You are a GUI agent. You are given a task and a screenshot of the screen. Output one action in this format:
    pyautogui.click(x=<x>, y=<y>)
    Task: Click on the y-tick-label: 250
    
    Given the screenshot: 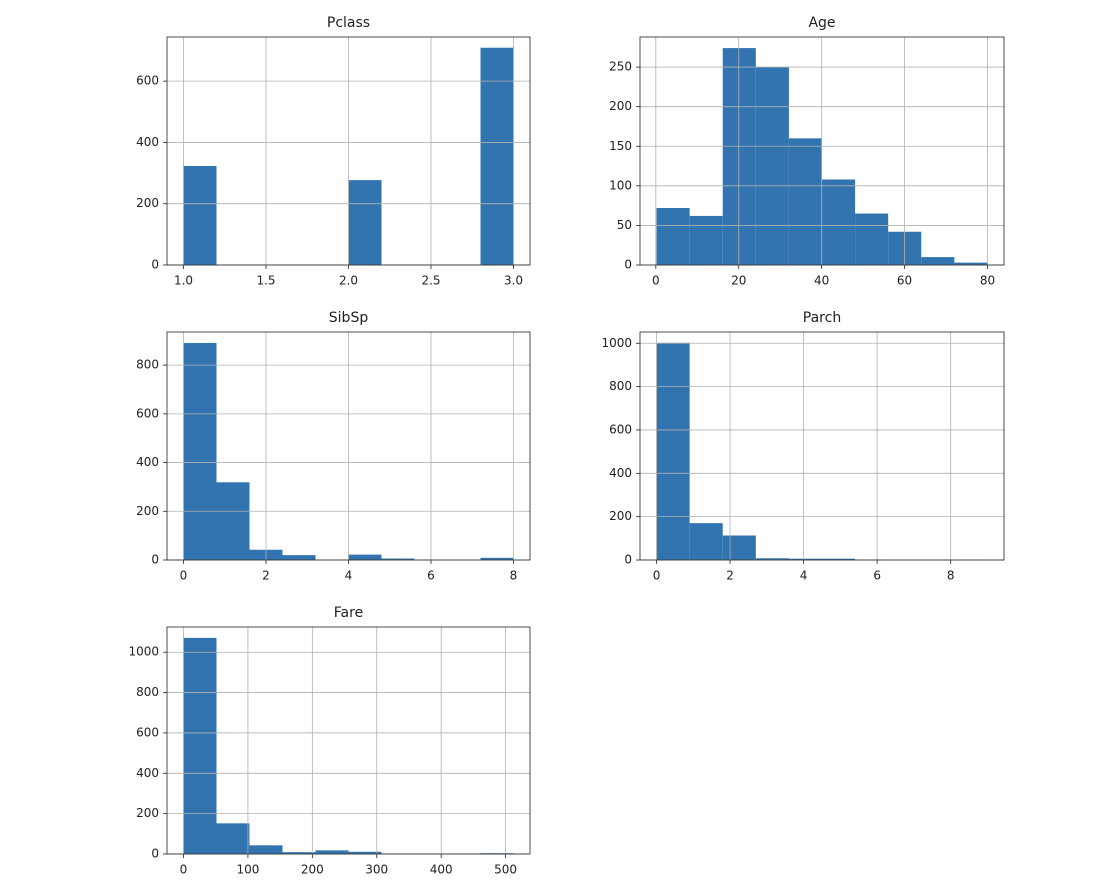 What is the action you would take?
    pyautogui.click(x=620, y=67)
    